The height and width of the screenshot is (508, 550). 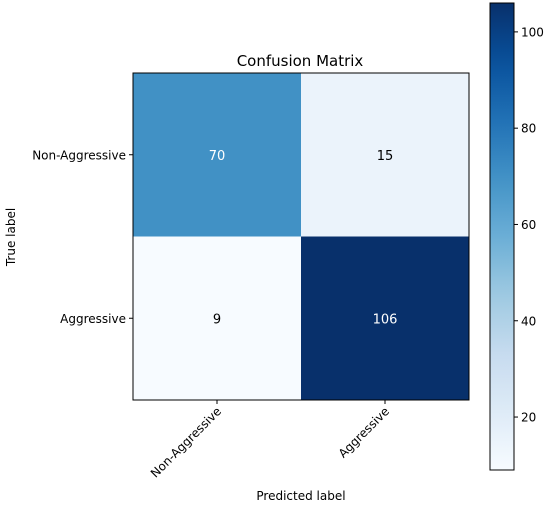 What do you see at coordinates (300, 496) in the screenshot?
I see `x-axis-label: Predicted label` at bounding box center [300, 496].